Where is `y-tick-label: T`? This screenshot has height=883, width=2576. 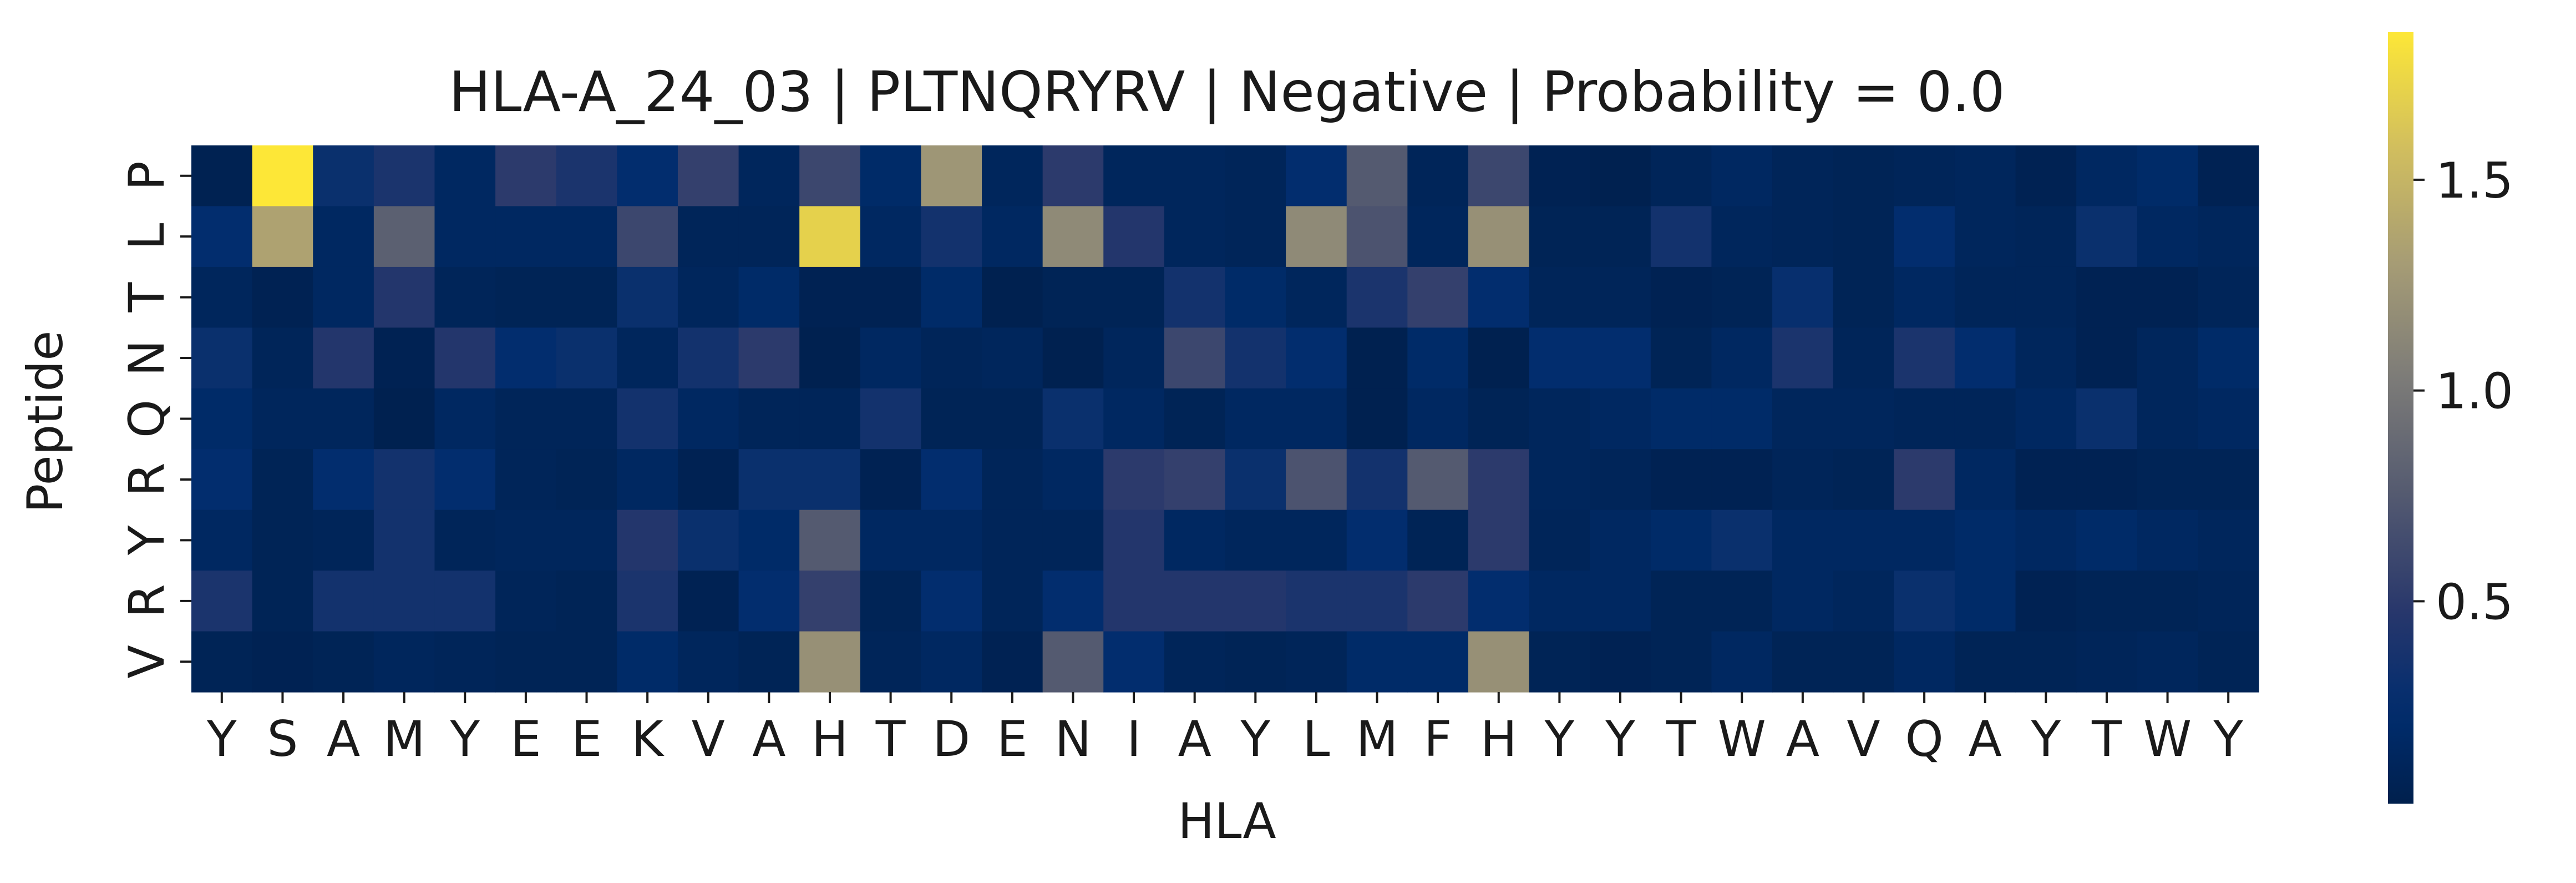 y-tick-label: T is located at coordinates (146, 296).